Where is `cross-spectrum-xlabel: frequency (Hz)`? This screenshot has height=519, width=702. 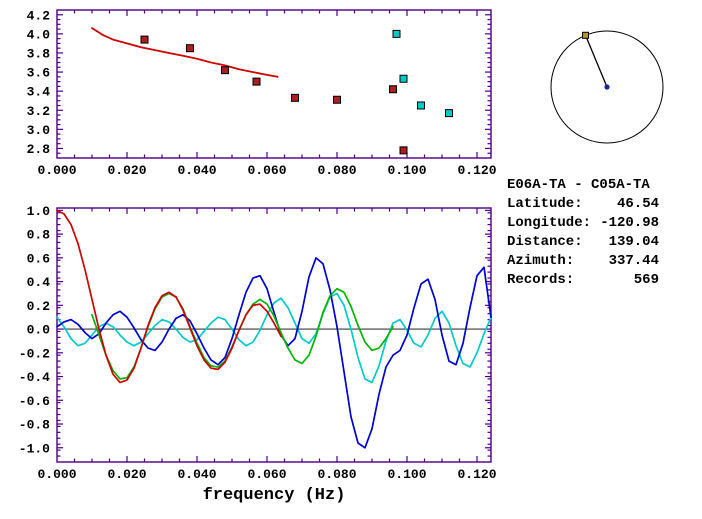 cross-spectrum-xlabel: frequency (Hz) is located at coordinates (274, 495).